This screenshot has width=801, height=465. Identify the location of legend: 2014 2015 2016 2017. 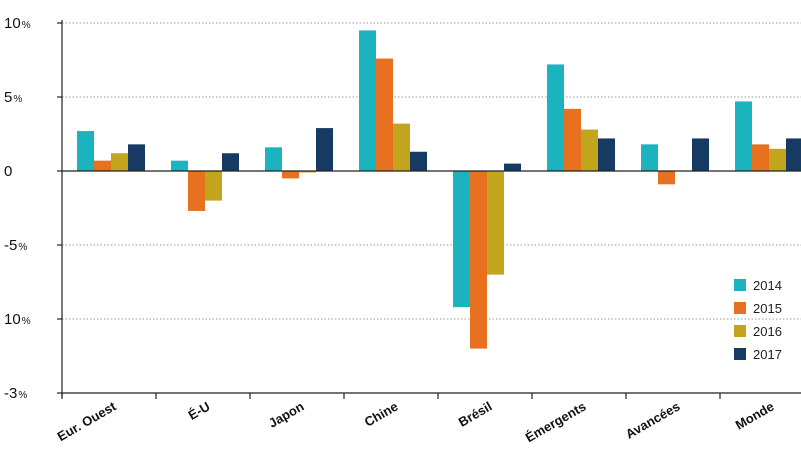
(758, 320).